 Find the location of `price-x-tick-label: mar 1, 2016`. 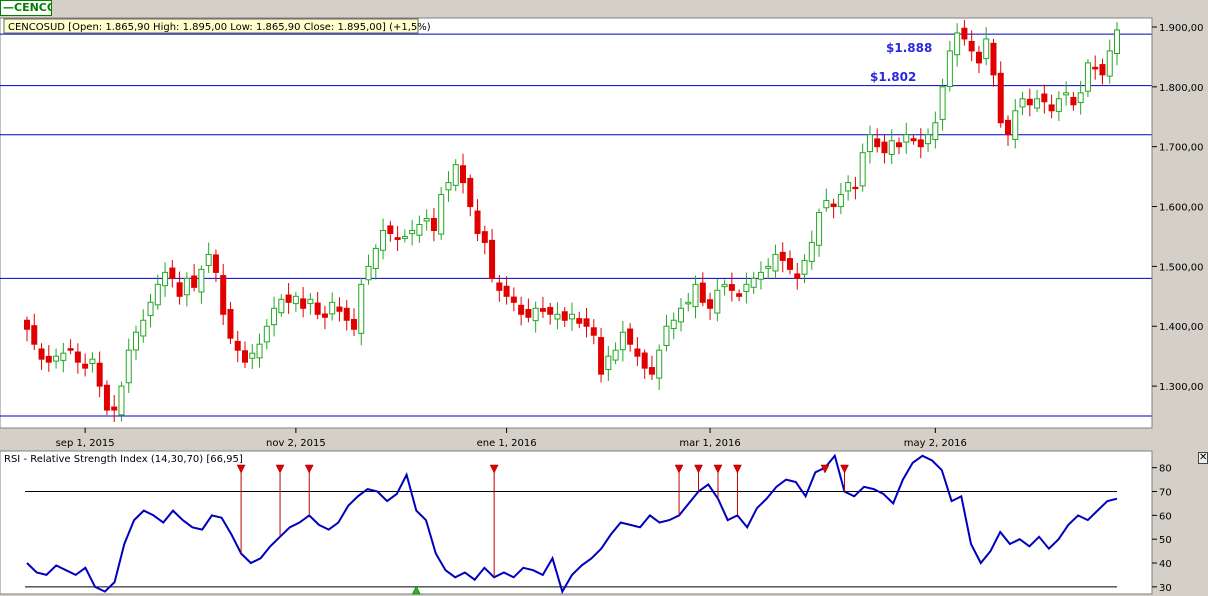

price-x-tick-label: mar 1, 2016 is located at coordinates (709, 443).